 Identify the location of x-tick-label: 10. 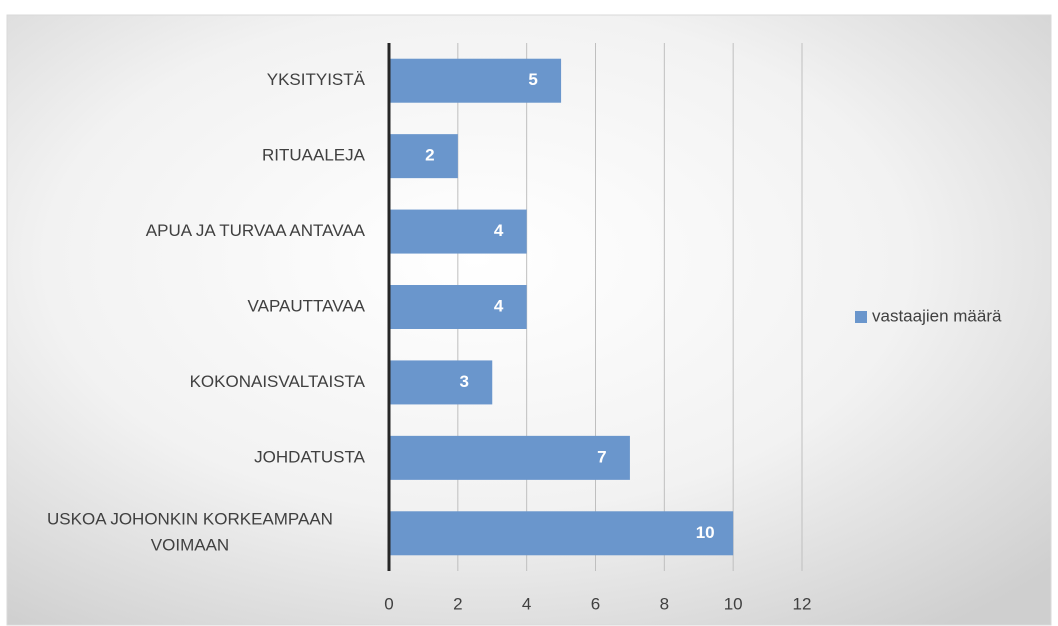
(733, 603).